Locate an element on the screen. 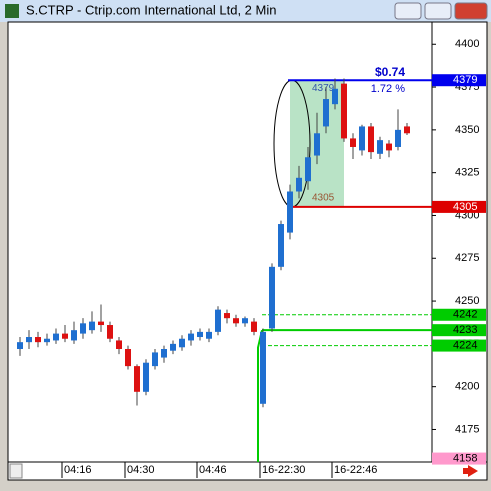  app-icon is located at coordinates (12, 11).